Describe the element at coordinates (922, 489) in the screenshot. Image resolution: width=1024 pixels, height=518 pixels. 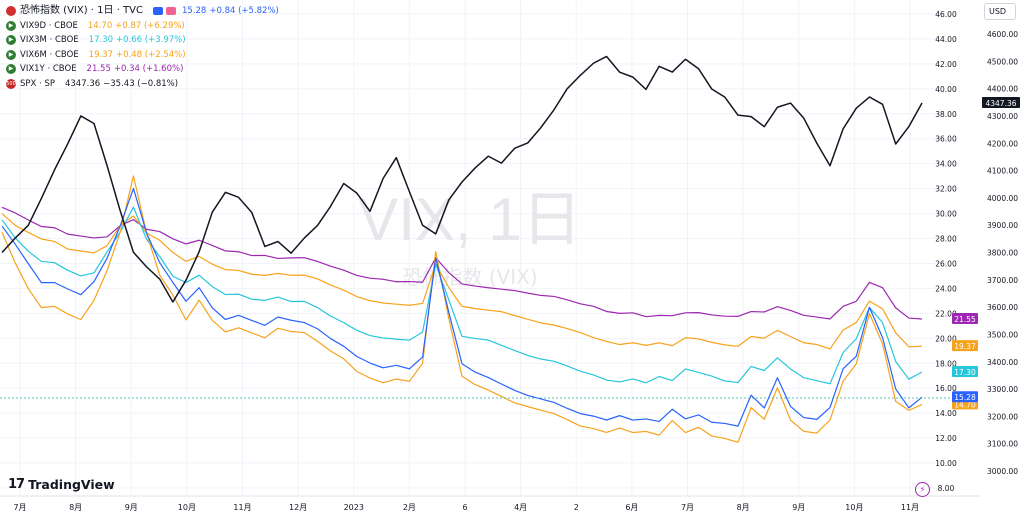
I see `flash-icon: ⚡` at that location.